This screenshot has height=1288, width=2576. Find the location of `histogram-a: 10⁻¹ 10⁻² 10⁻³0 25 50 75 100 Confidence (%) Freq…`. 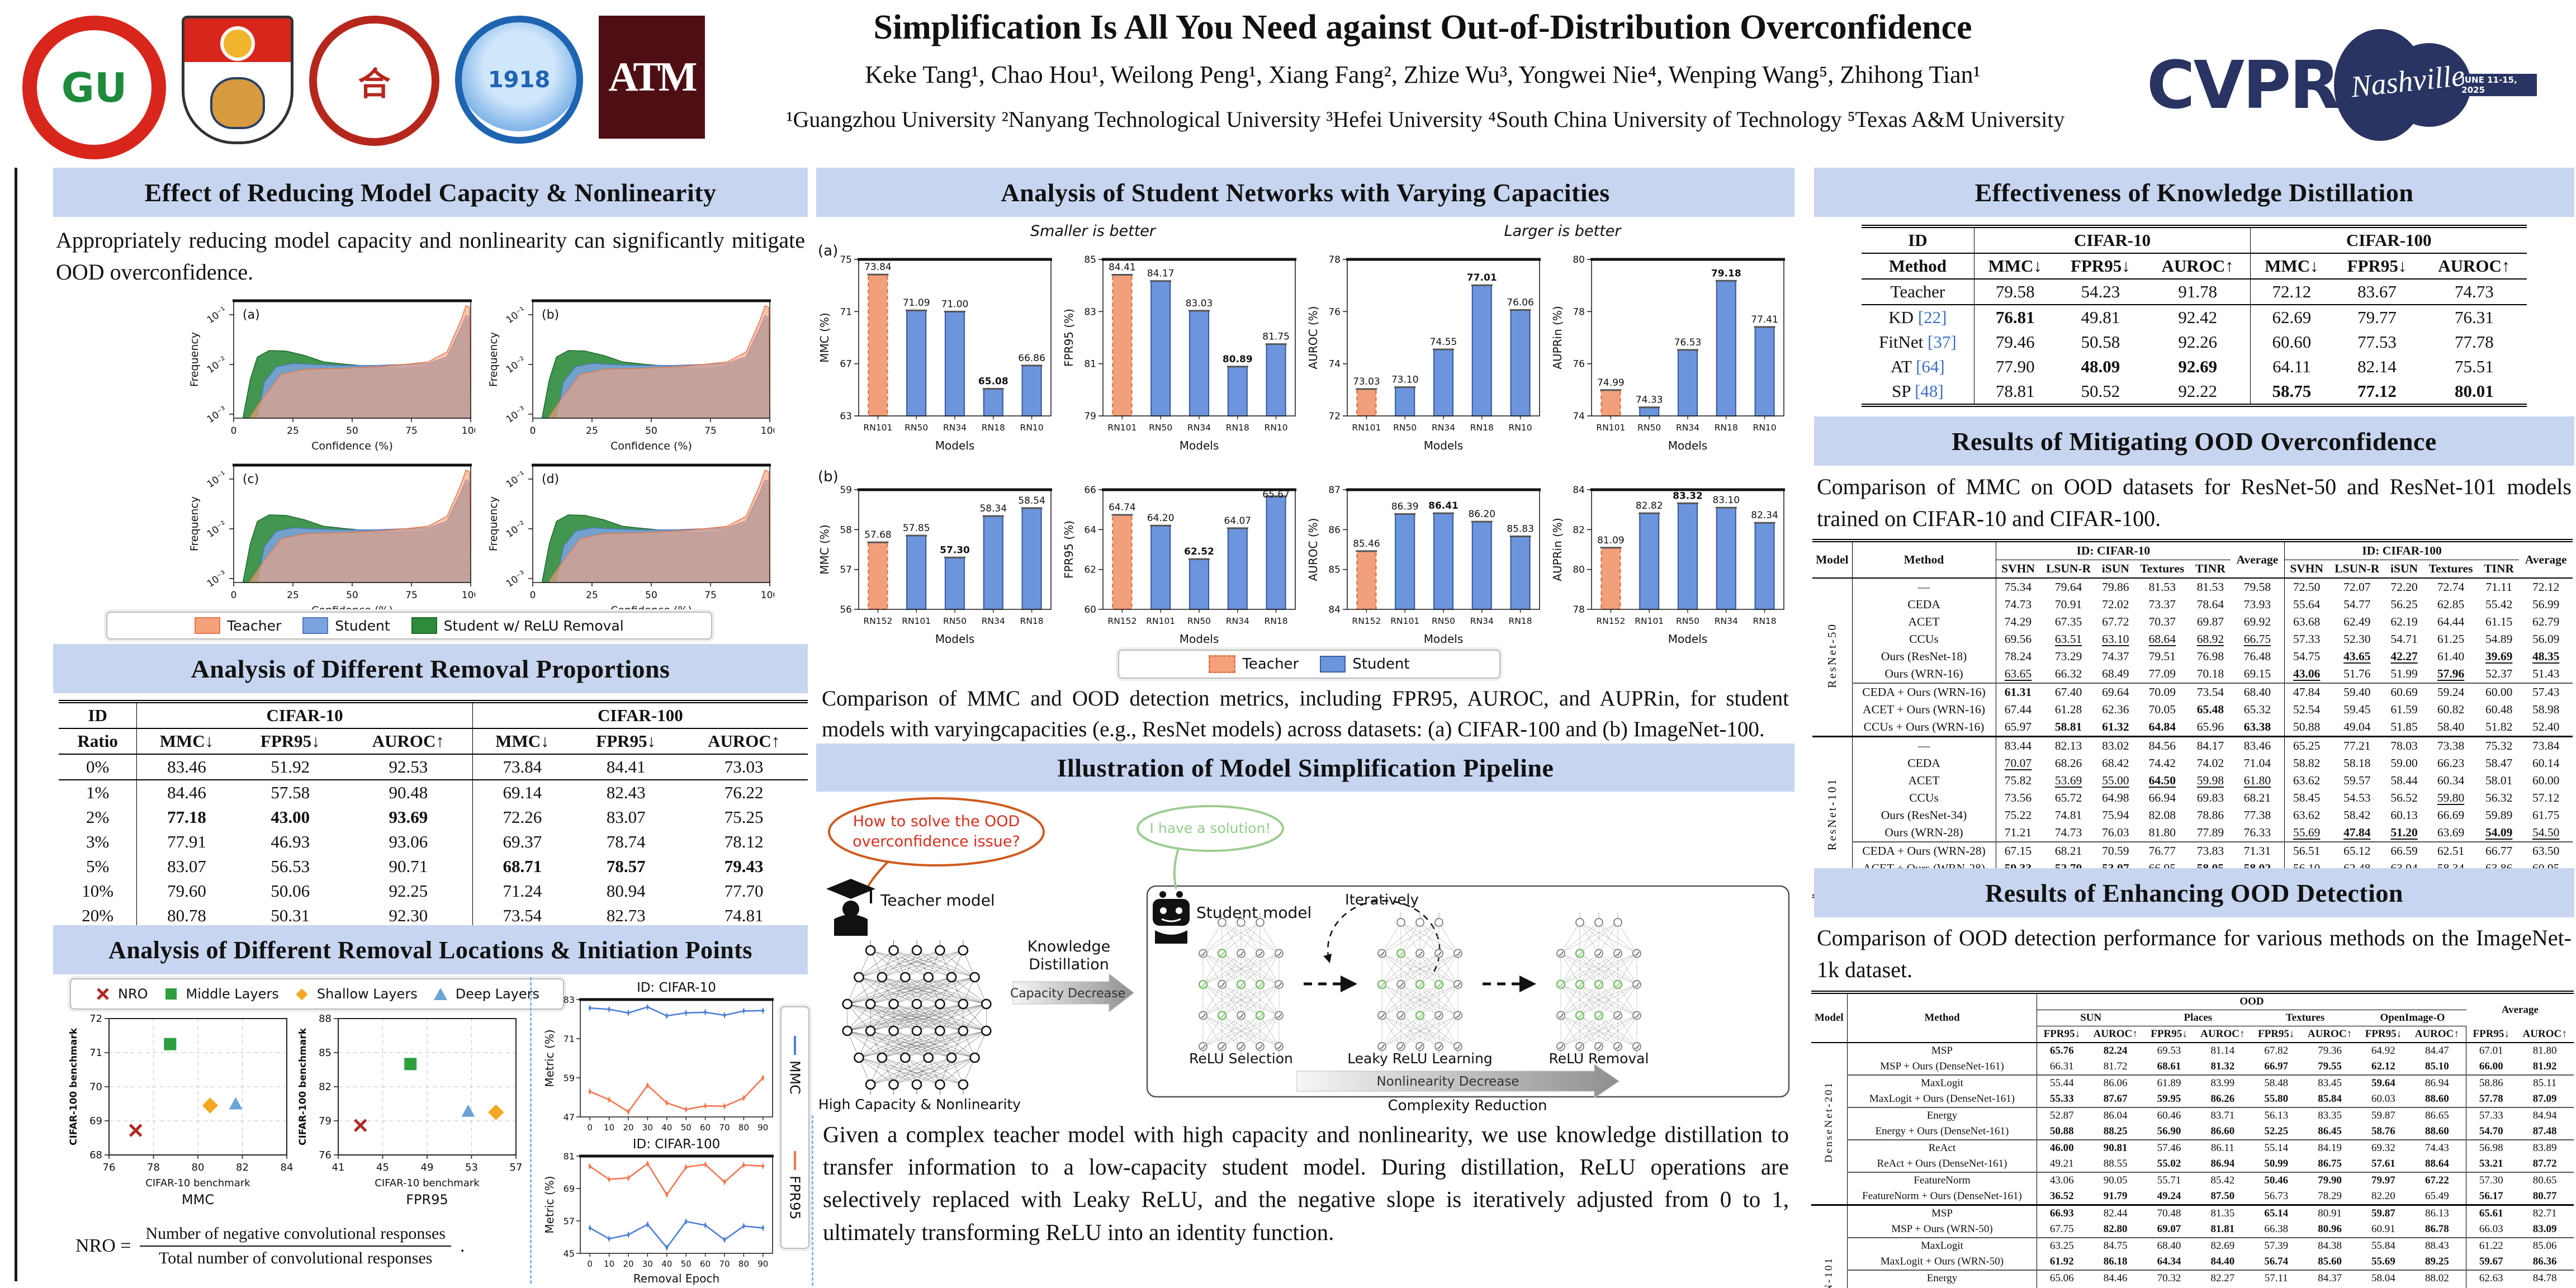

histogram-a: 10⁻¹ 10⁻² 10⁻³0 25 50 75 100 Confidence (%) Freq… is located at coordinates (332, 377).